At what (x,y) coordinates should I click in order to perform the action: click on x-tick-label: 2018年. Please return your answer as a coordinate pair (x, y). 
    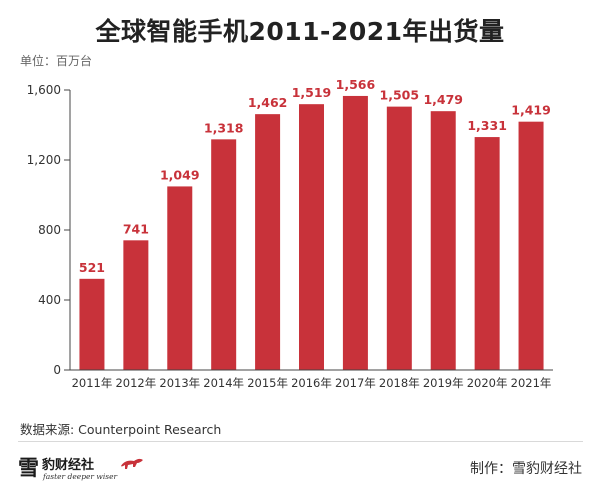
    Looking at the image, I should click on (399, 383).